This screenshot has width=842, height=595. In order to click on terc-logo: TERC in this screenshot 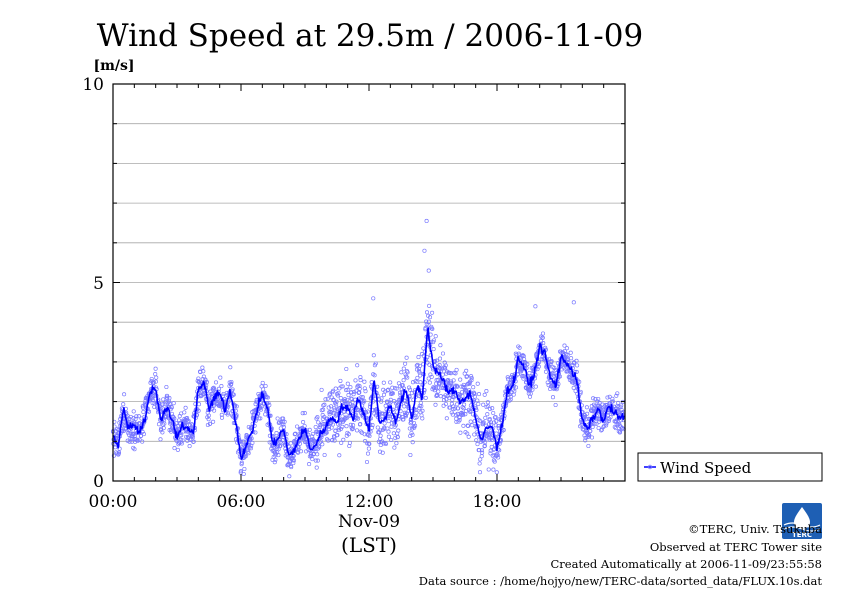, I will do `click(802, 521)`.